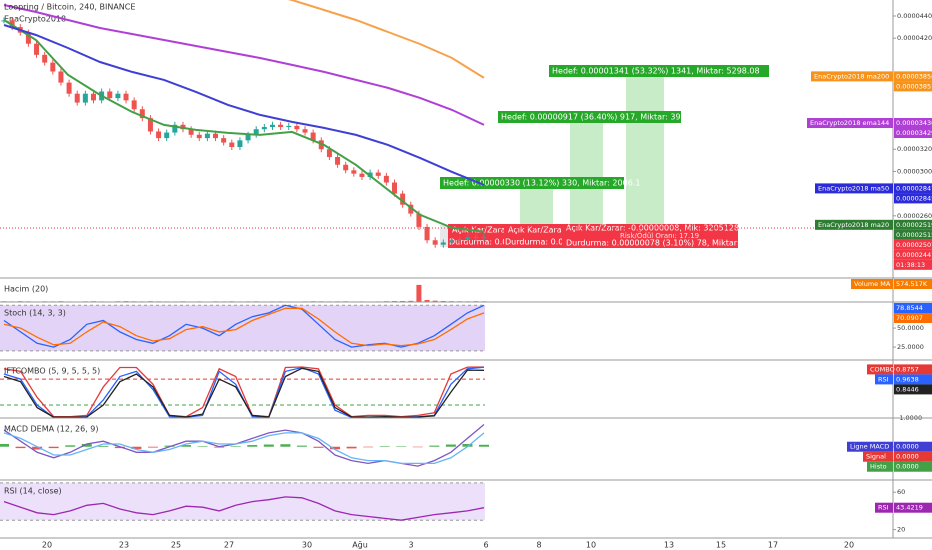 The image size is (932, 550). What do you see at coordinates (124, 545) in the screenshot?
I see `x-tick-label: 23` at bounding box center [124, 545].